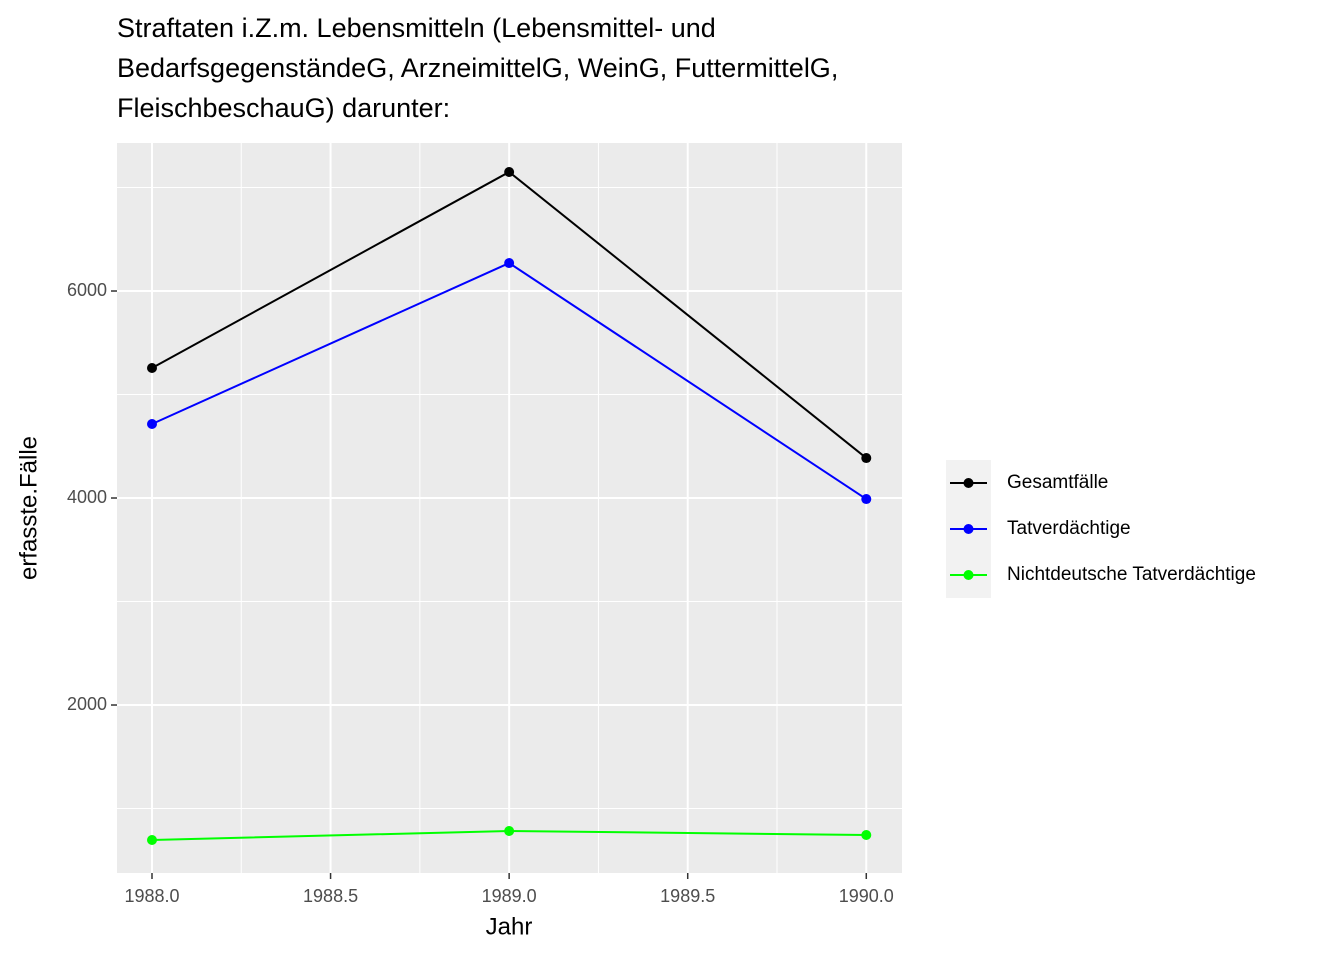  What do you see at coordinates (87, 704) in the screenshot?
I see `y-tick-label: 2000` at bounding box center [87, 704].